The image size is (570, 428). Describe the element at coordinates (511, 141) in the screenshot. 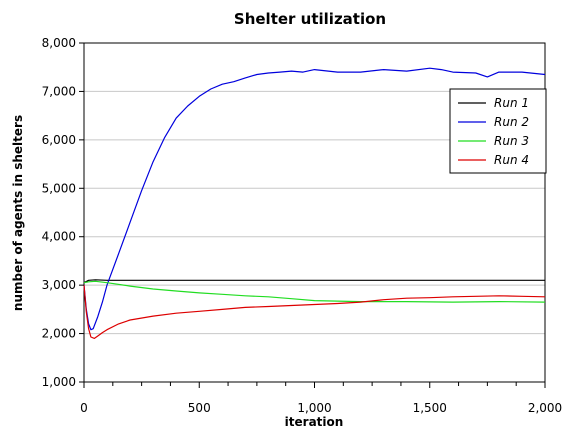

I see `legend-label: Run 3` at that location.